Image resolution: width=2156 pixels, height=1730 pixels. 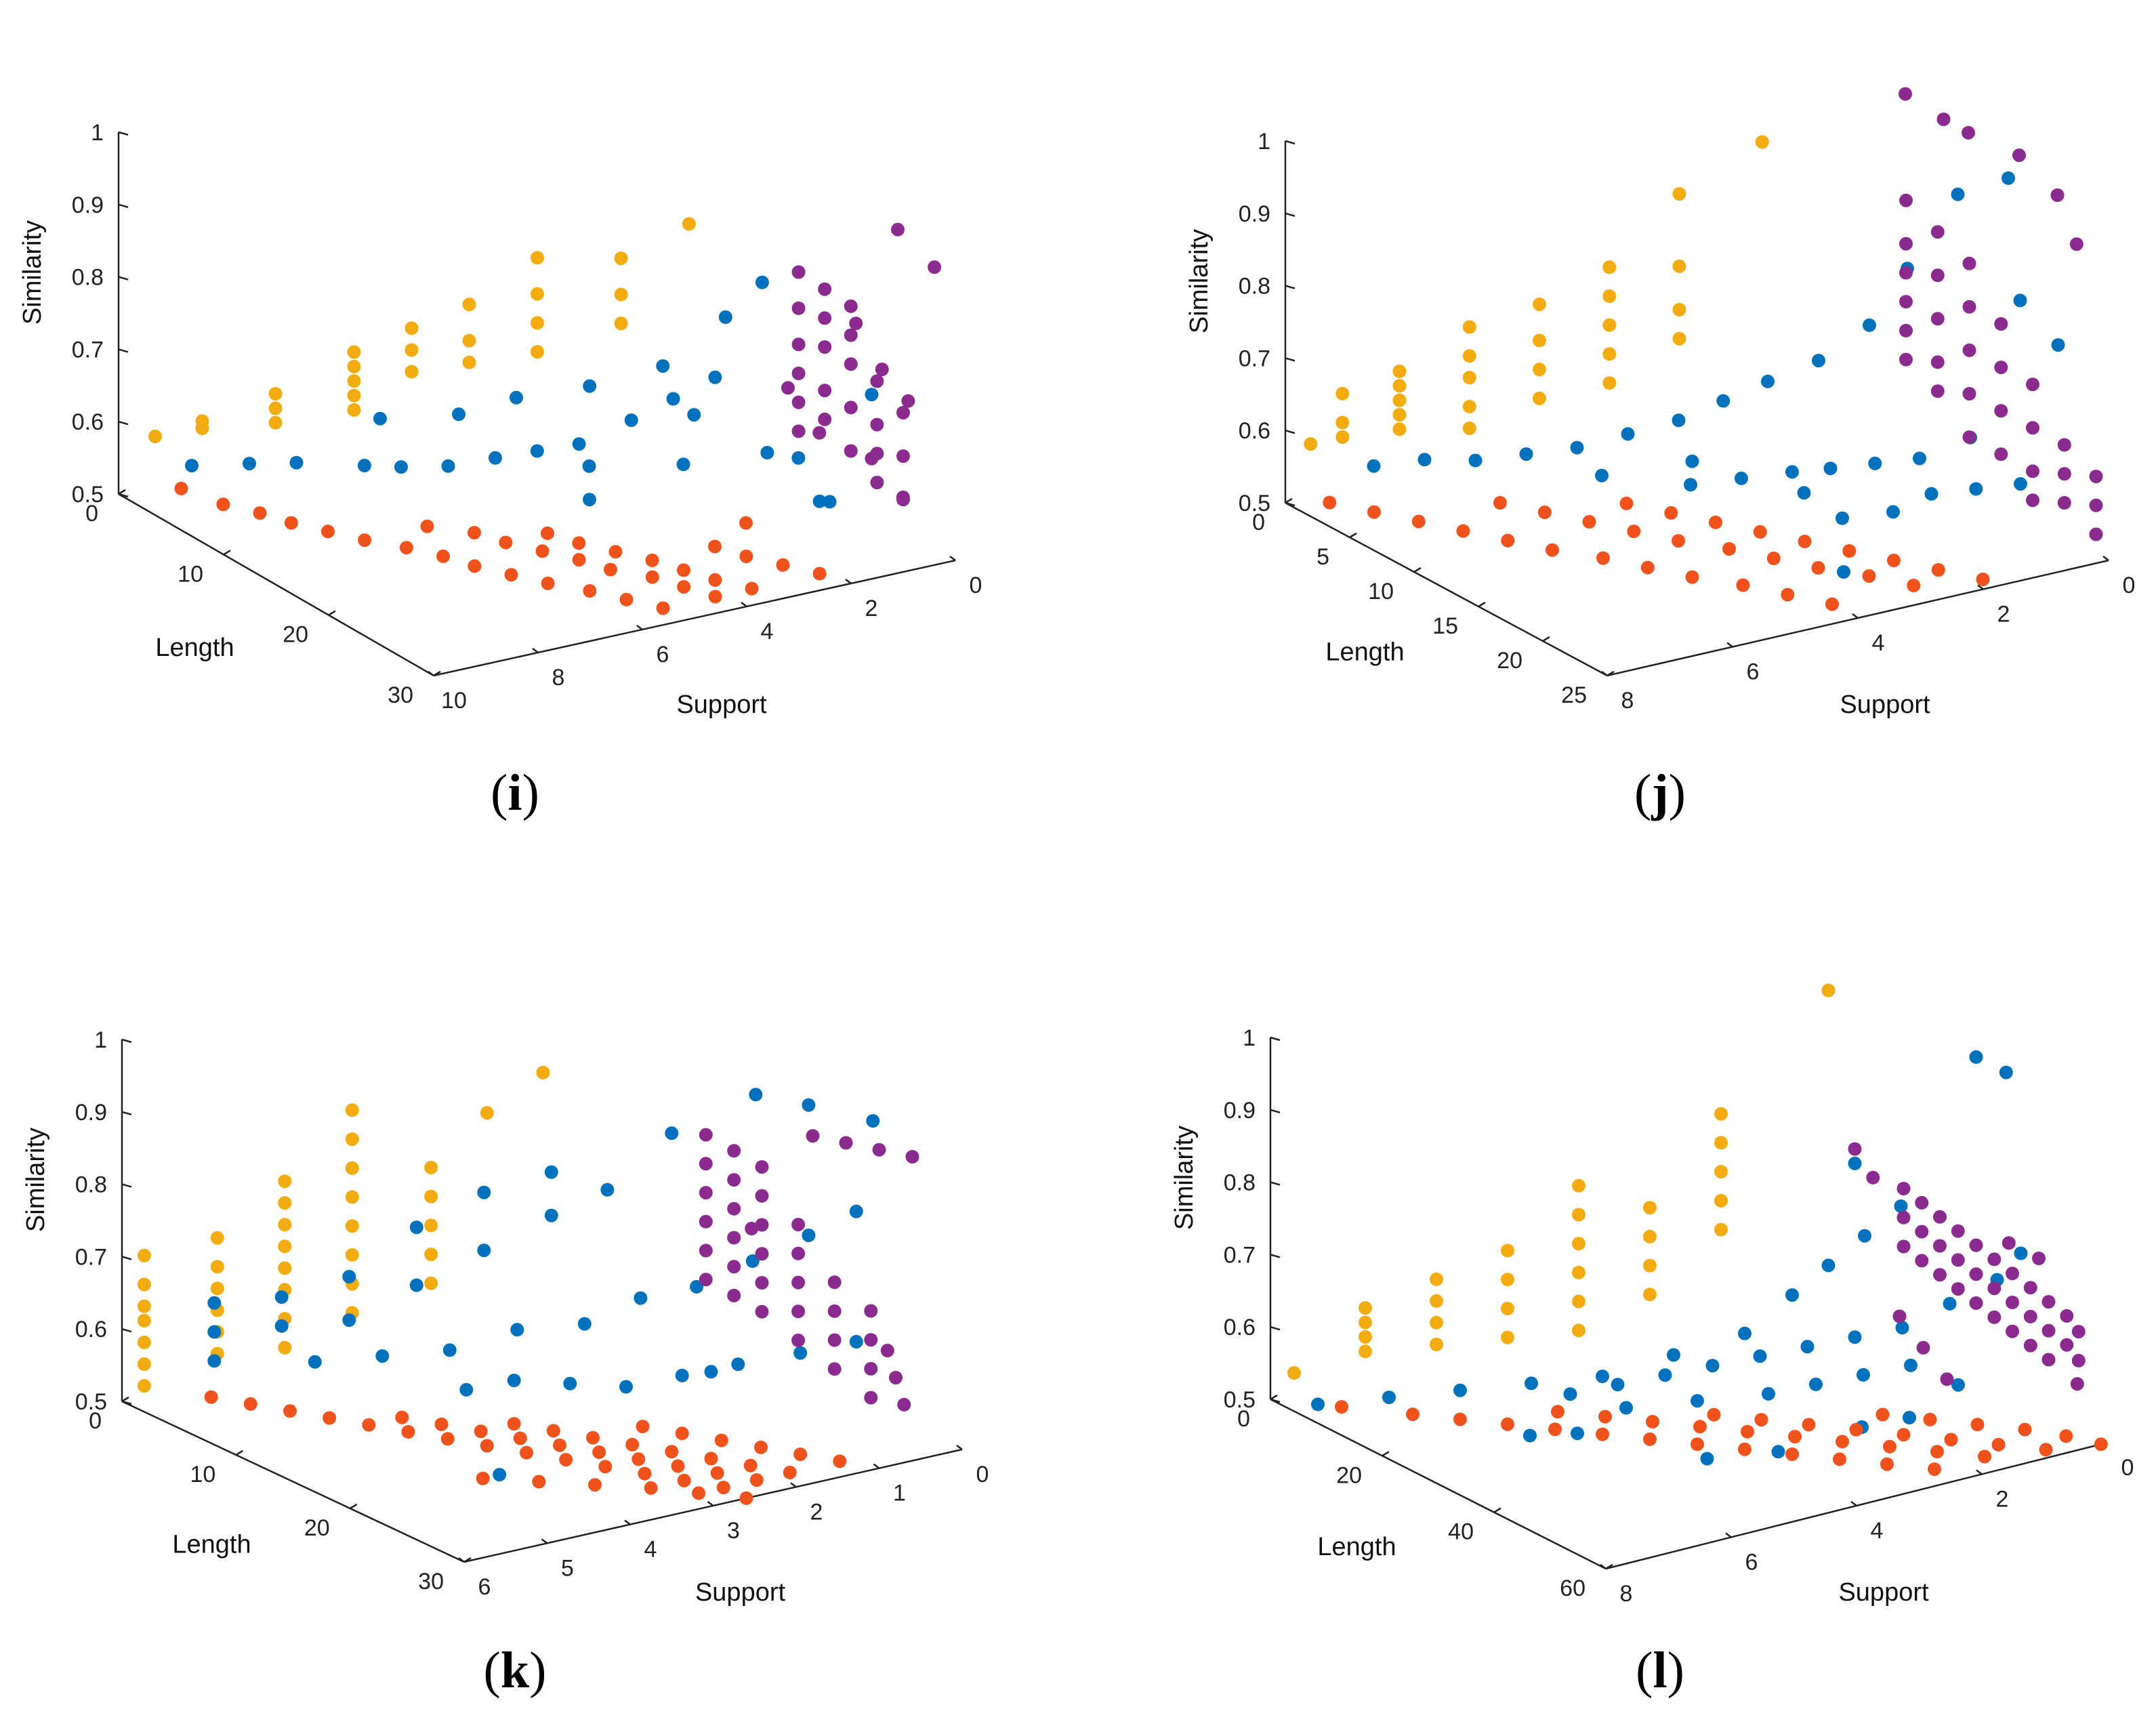 I want to click on support-tick-label: 5, so click(x=567, y=1568).